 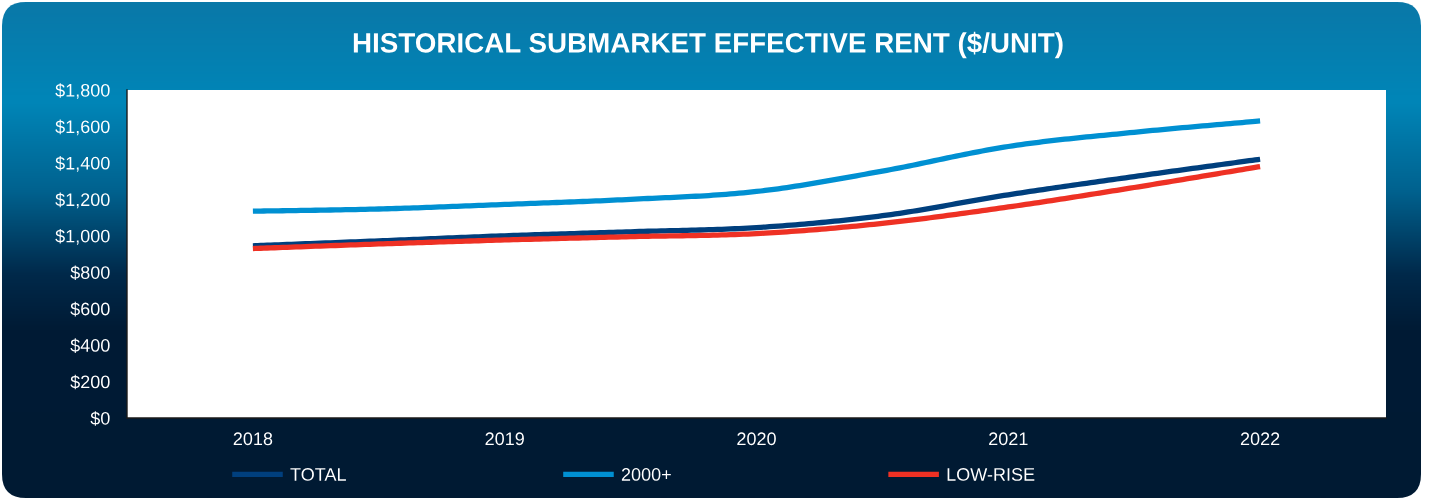 What do you see at coordinates (100, 418) in the screenshot?
I see `y-tick-label: $0` at bounding box center [100, 418].